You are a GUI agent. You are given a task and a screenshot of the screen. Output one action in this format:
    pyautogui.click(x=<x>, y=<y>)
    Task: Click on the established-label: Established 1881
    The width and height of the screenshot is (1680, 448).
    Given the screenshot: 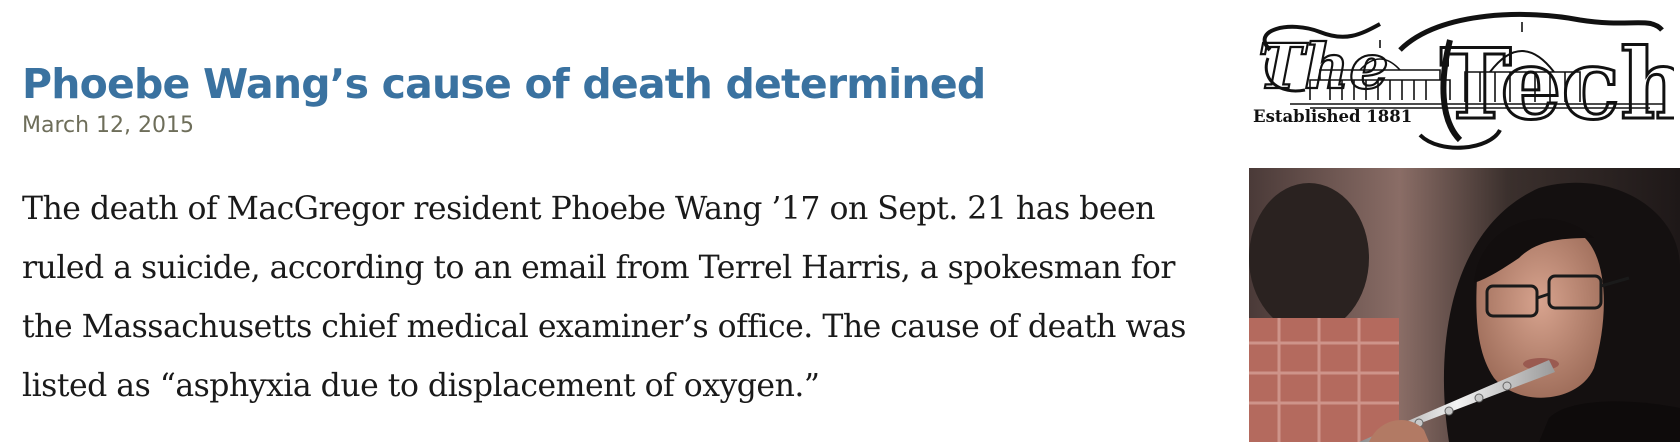 What is the action you would take?
    pyautogui.click(x=1333, y=116)
    